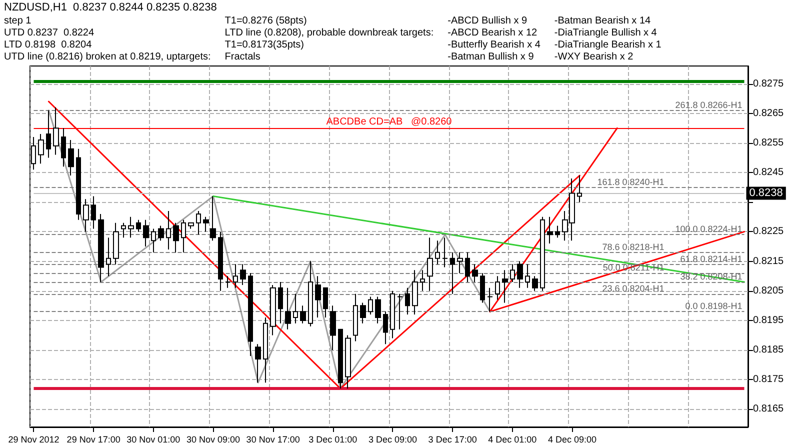 Image resolution: width=798 pixels, height=447 pixels. I want to click on ref-line-label: 261.8 0.8266-H1, so click(708, 105).